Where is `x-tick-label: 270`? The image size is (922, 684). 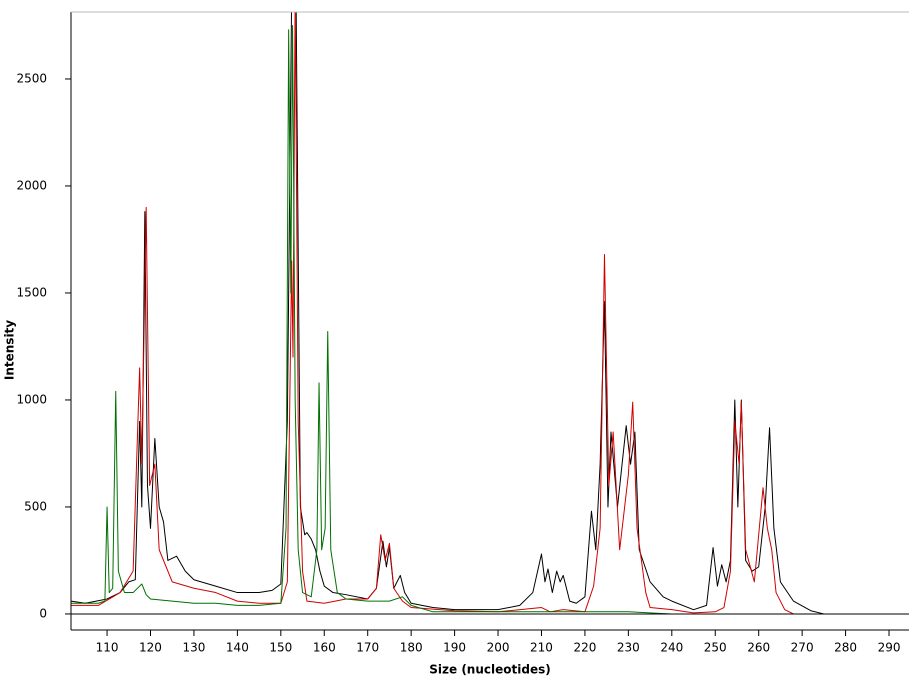
x-tick-label: 270 is located at coordinates (802, 648).